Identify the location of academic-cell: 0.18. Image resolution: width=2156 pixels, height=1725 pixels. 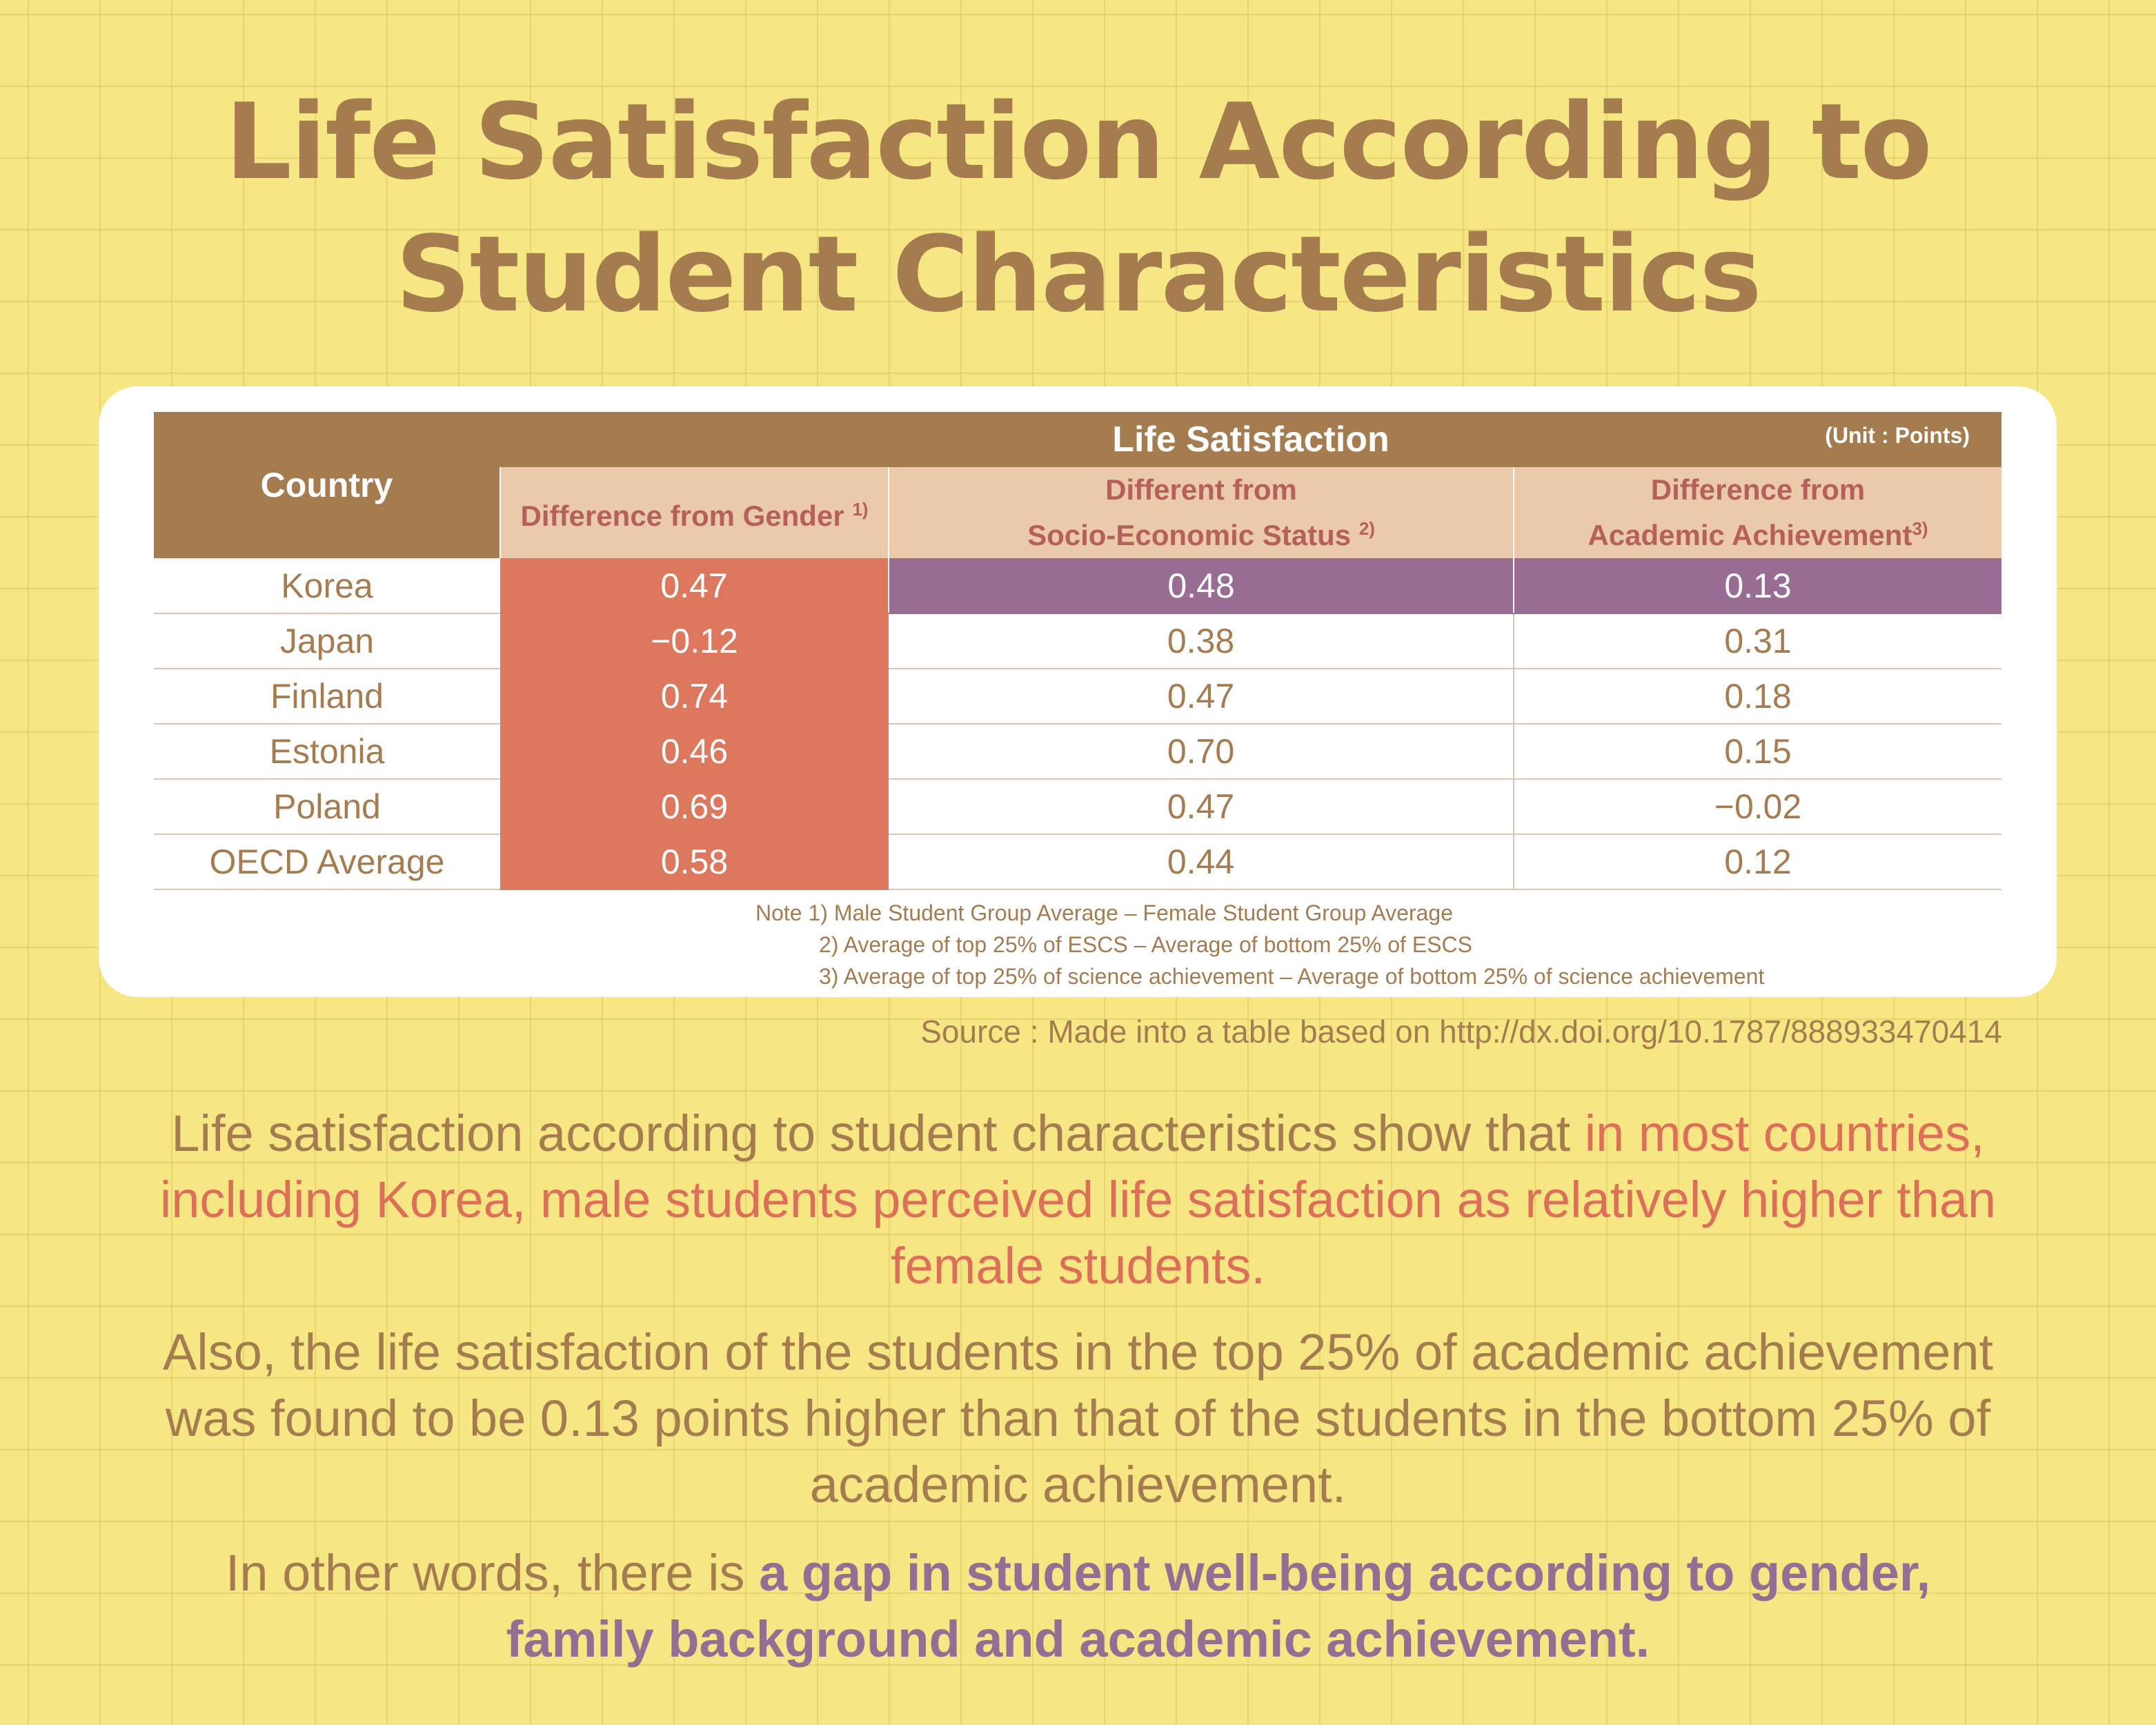
(1757, 696).